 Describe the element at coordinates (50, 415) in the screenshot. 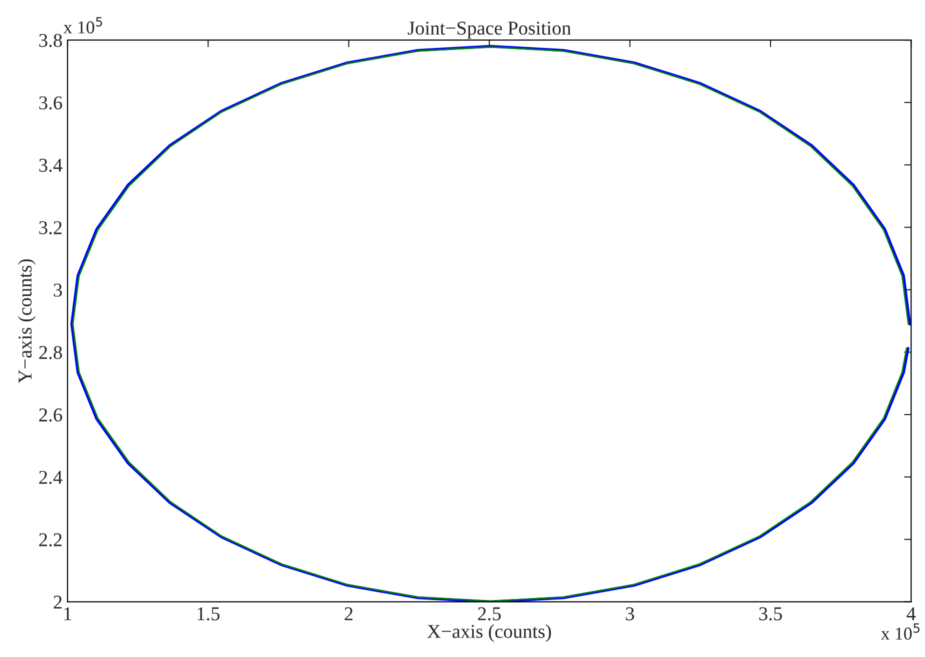

I see `y-tick-label: 2.6` at that location.